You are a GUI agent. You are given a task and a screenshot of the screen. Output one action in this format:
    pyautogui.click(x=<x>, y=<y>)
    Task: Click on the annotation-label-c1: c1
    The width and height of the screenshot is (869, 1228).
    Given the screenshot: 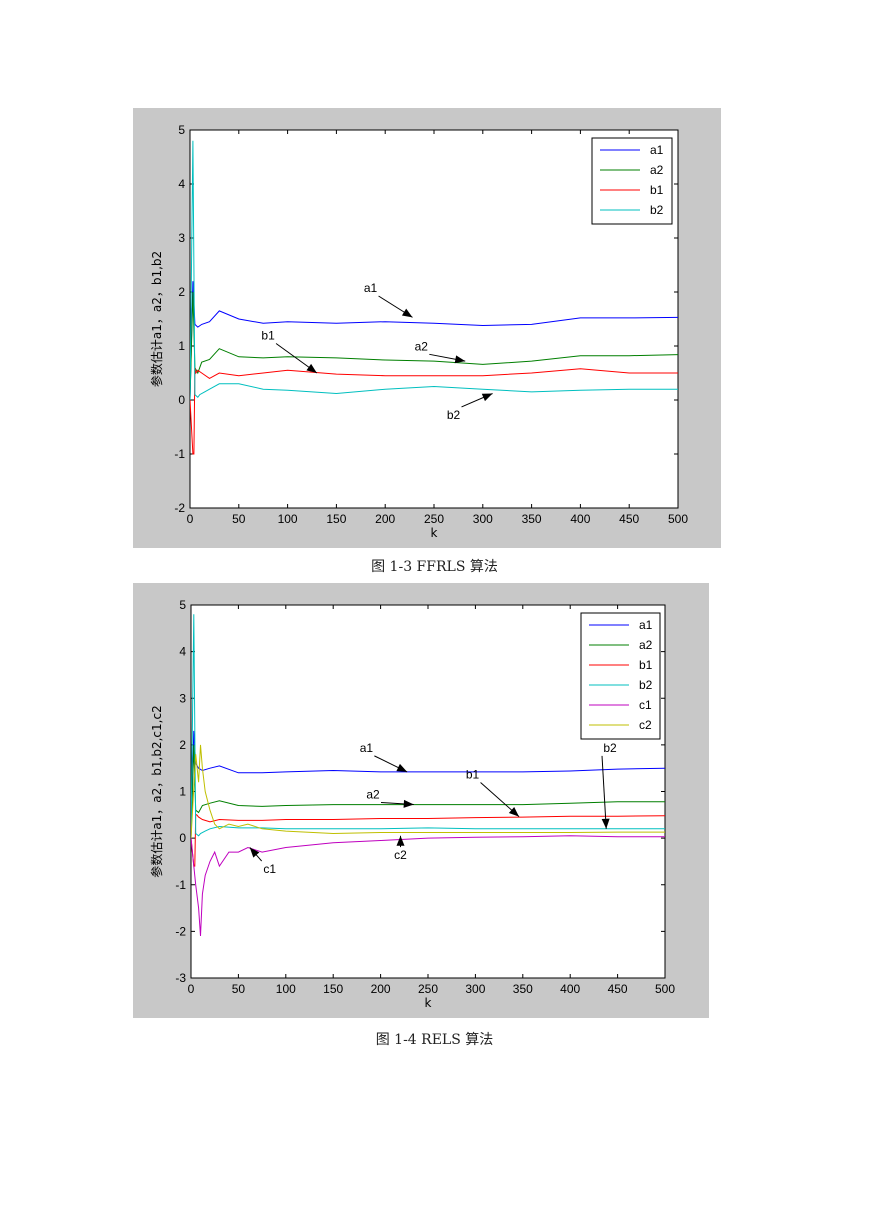 What is the action you would take?
    pyautogui.click(x=269, y=869)
    